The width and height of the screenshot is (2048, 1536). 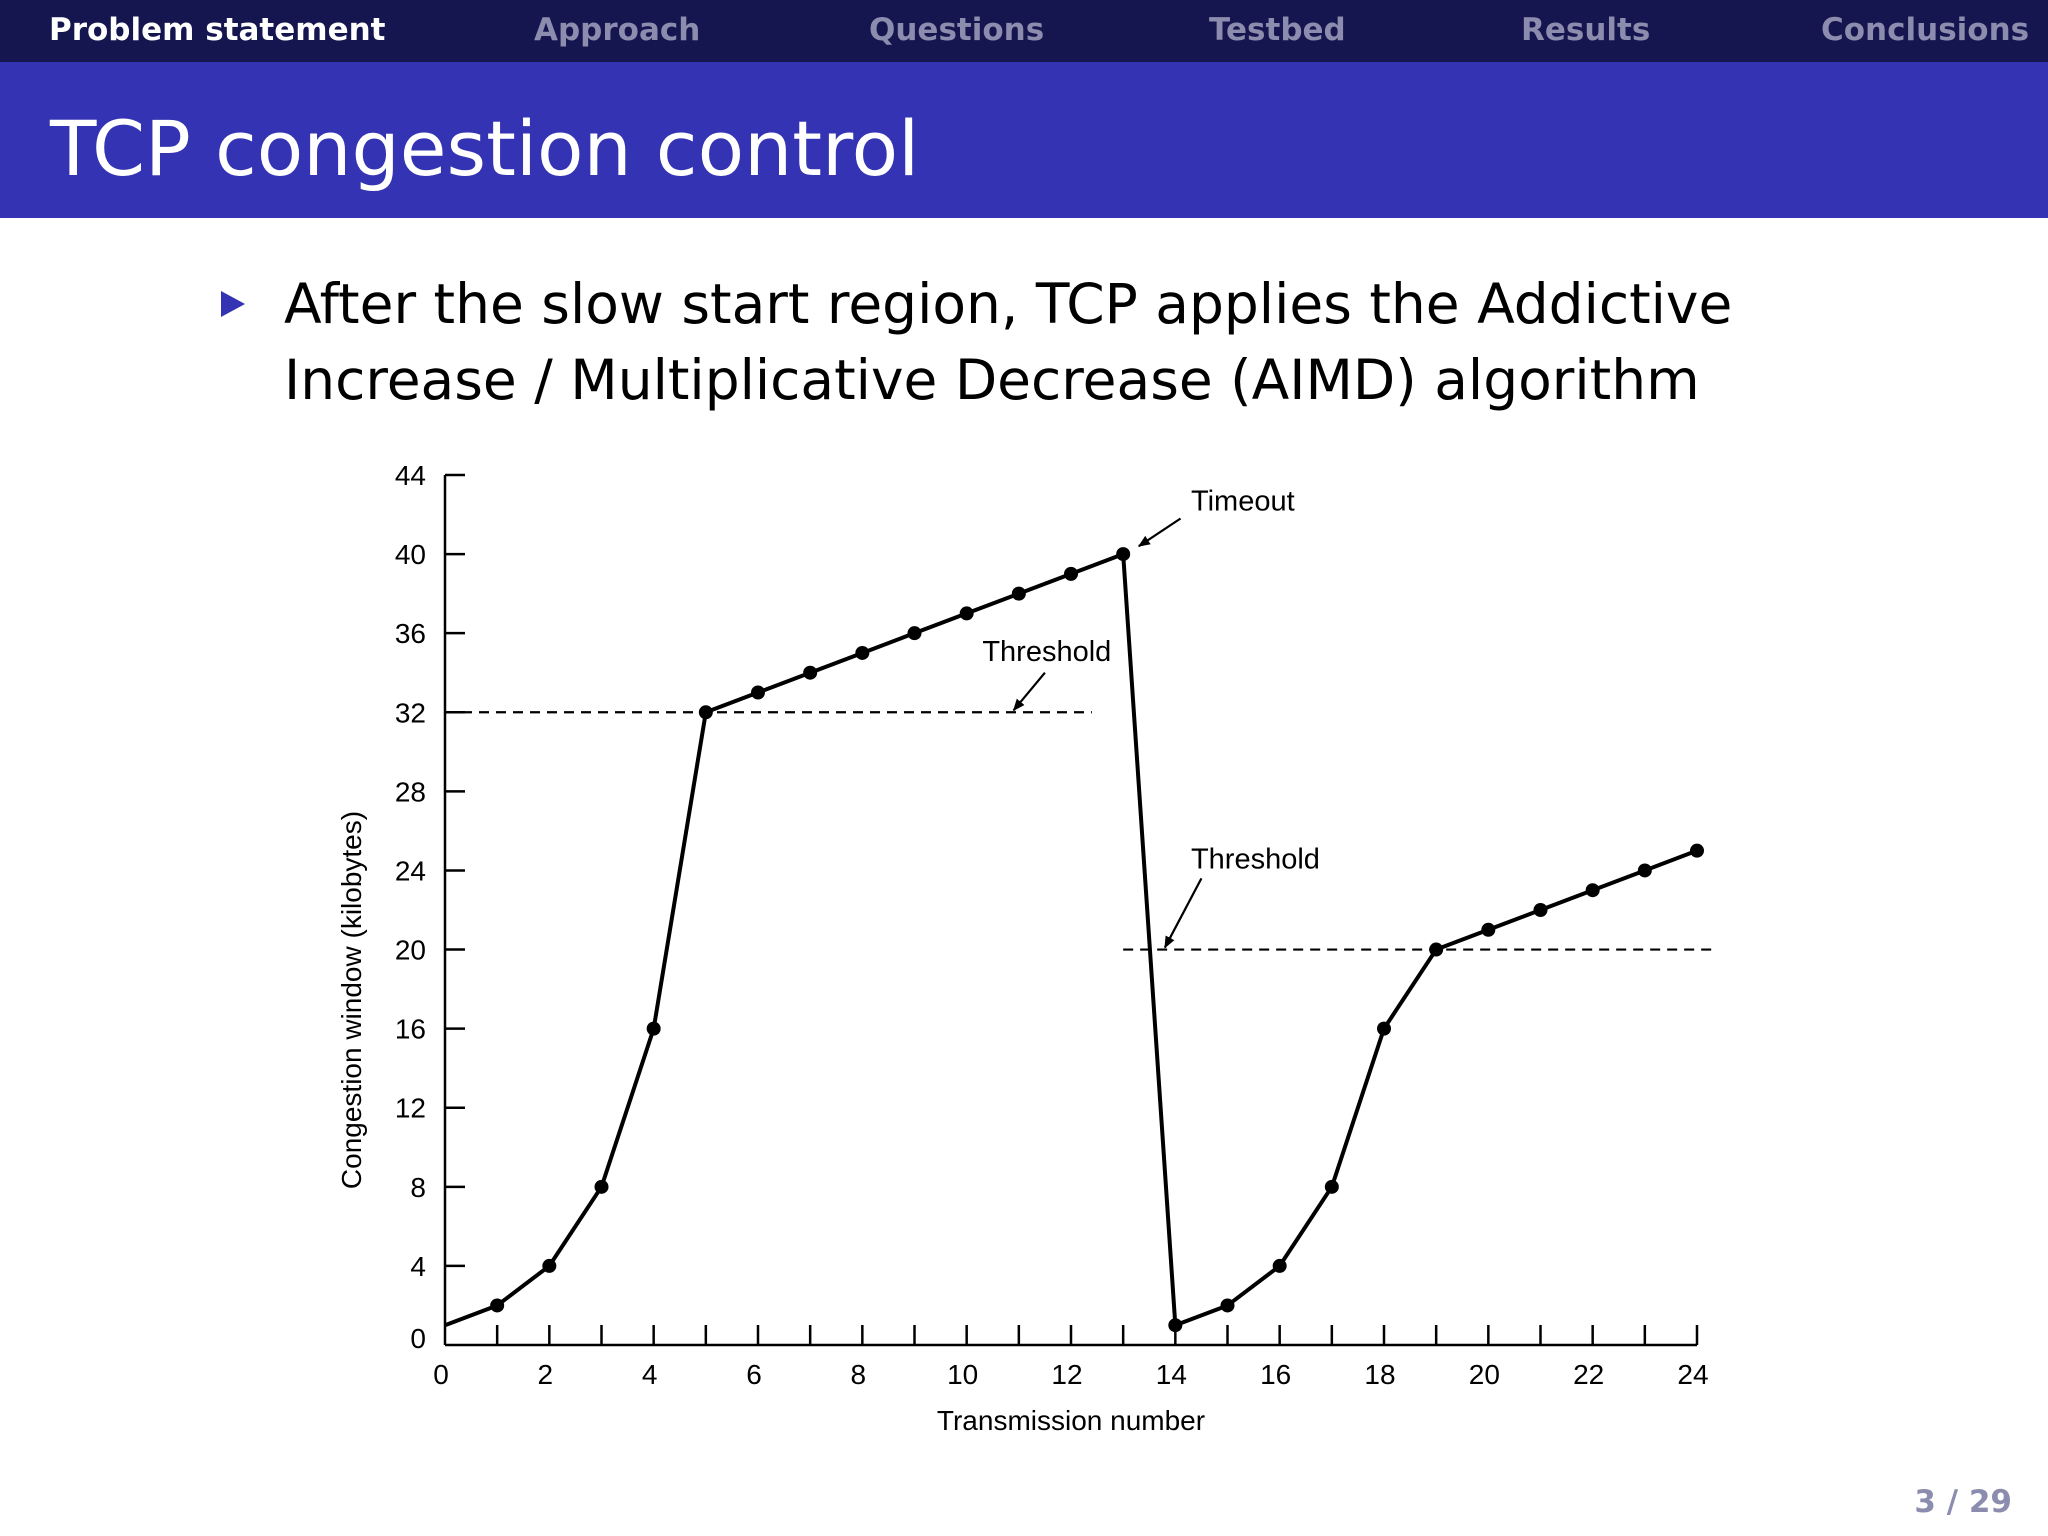 I want to click on x-tick-label: 20, so click(x=1484, y=1374).